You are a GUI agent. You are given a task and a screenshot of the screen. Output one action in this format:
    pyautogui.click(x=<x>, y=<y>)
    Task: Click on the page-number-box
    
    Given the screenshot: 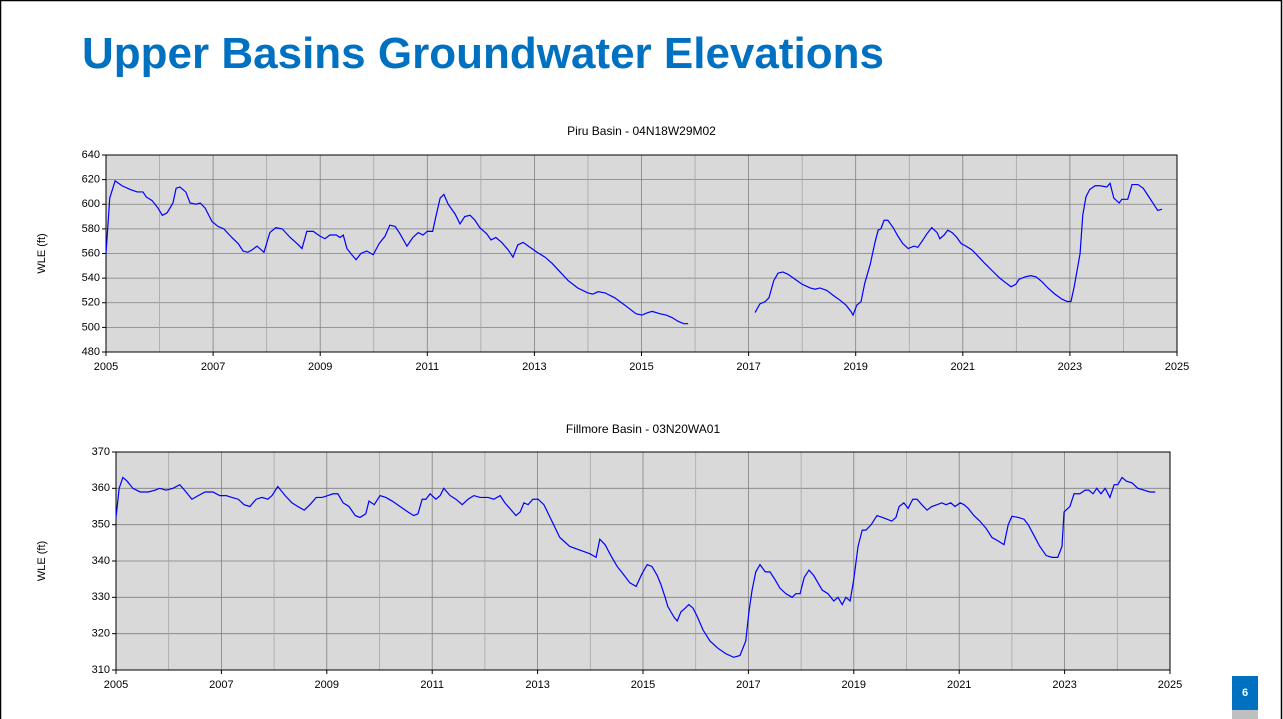 What is the action you would take?
    pyautogui.click(x=1245, y=693)
    